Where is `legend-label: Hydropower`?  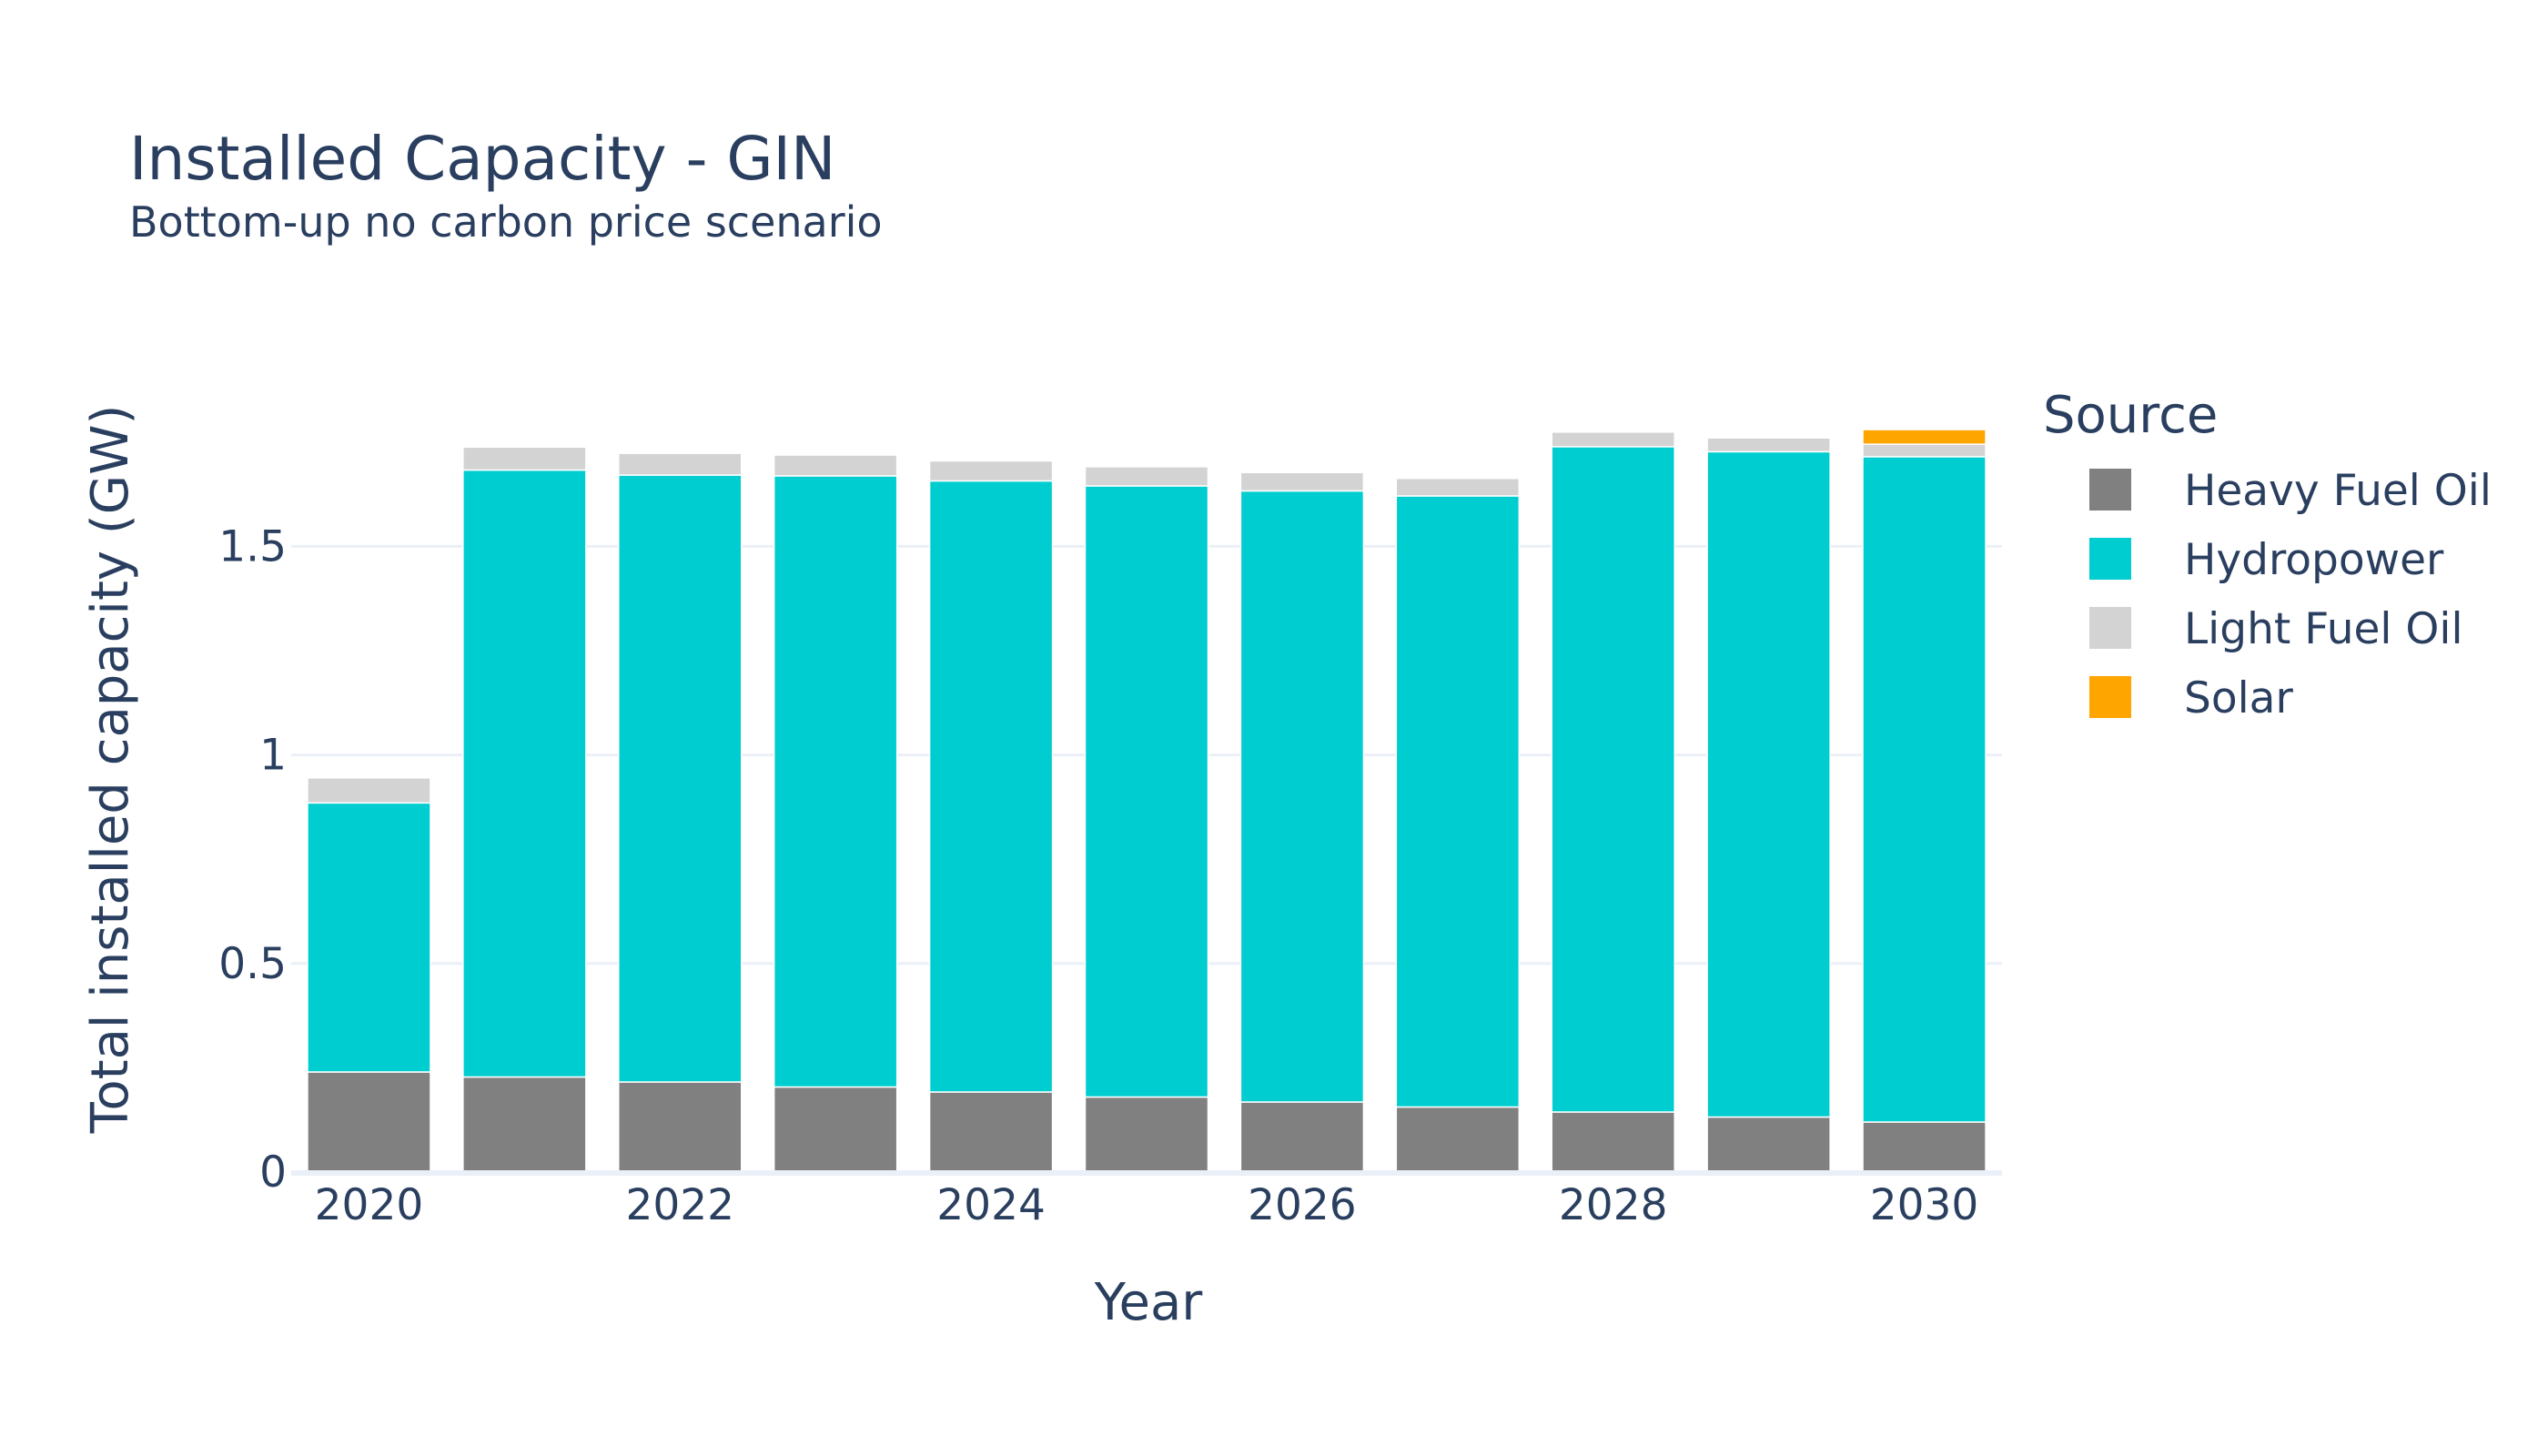 legend-label: Hydropower is located at coordinates (2314, 560).